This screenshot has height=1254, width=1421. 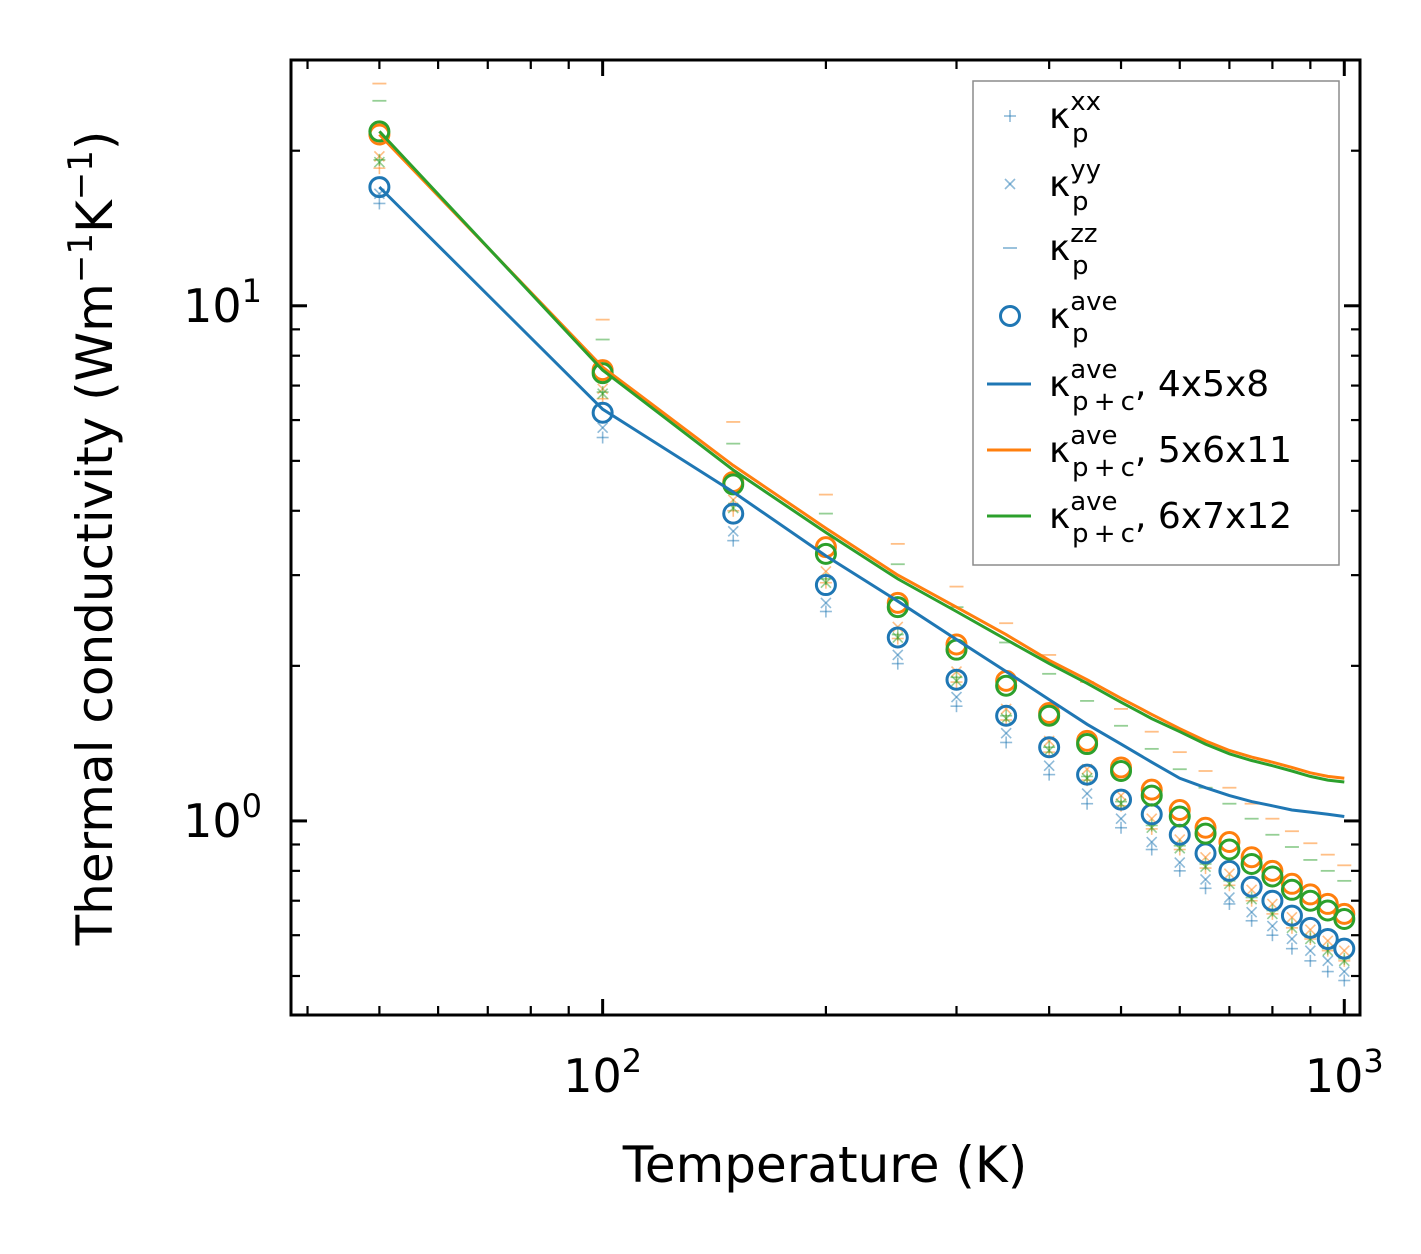 What do you see at coordinates (1073, 250) in the screenshot?
I see `legend-label: κzz p` at bounding box center [1073, 250].